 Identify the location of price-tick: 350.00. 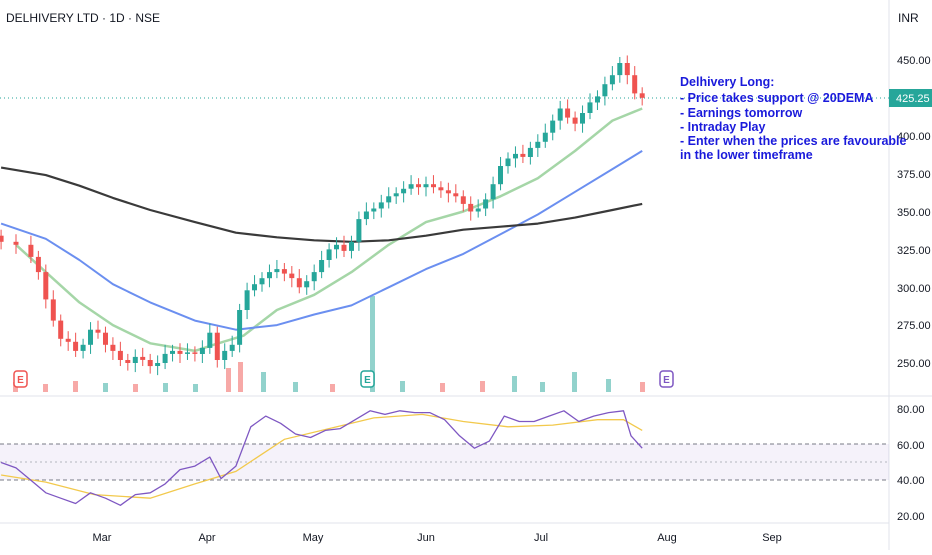
(914, 213).